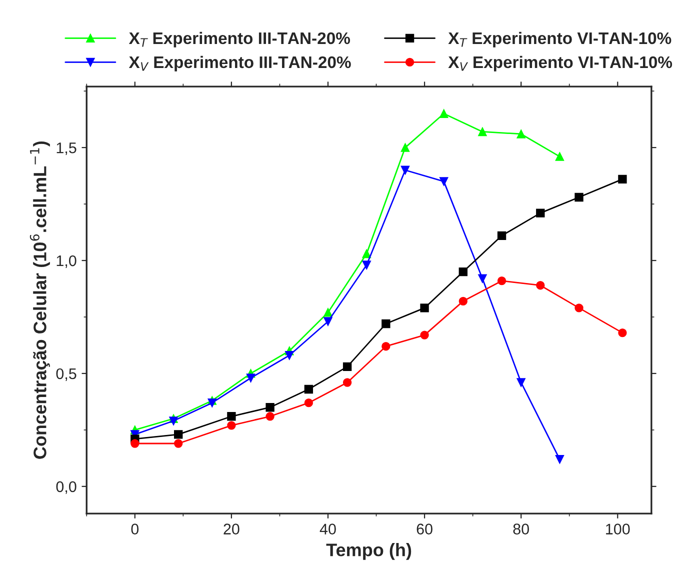 The width and height of the screenshot is (693, 577). What do you see at coordinates (135, 529) in the screenshot?
I see `x-tick-label: 0` at bounding box center [135, 529].